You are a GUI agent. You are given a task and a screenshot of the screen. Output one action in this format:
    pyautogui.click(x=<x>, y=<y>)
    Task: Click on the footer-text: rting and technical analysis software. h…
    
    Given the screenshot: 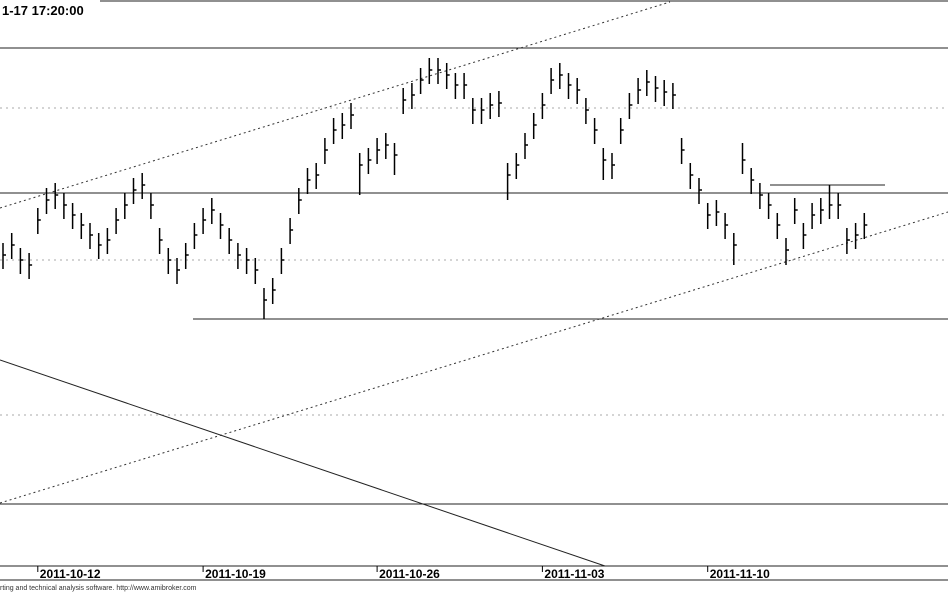 What is the action you would take?
    pyautogui.click(x=98, y=588)
    